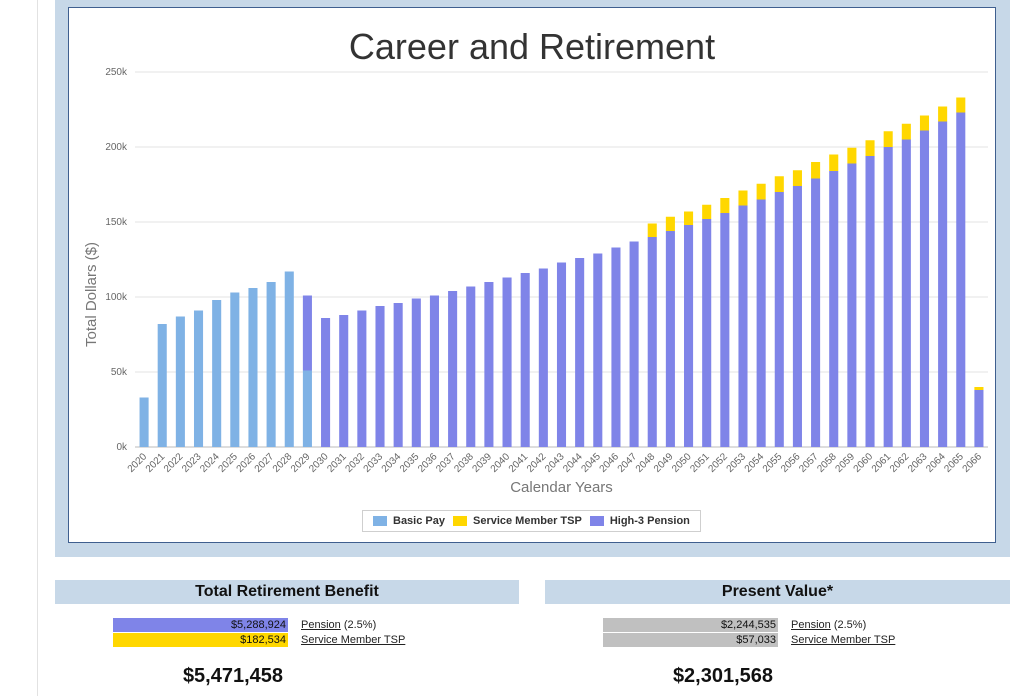 This screenshot has height=696, width=1024. Describe the element at coordinates (532, 46) in the screenshot. I see `chart-title: Career and Retirement` at that location.